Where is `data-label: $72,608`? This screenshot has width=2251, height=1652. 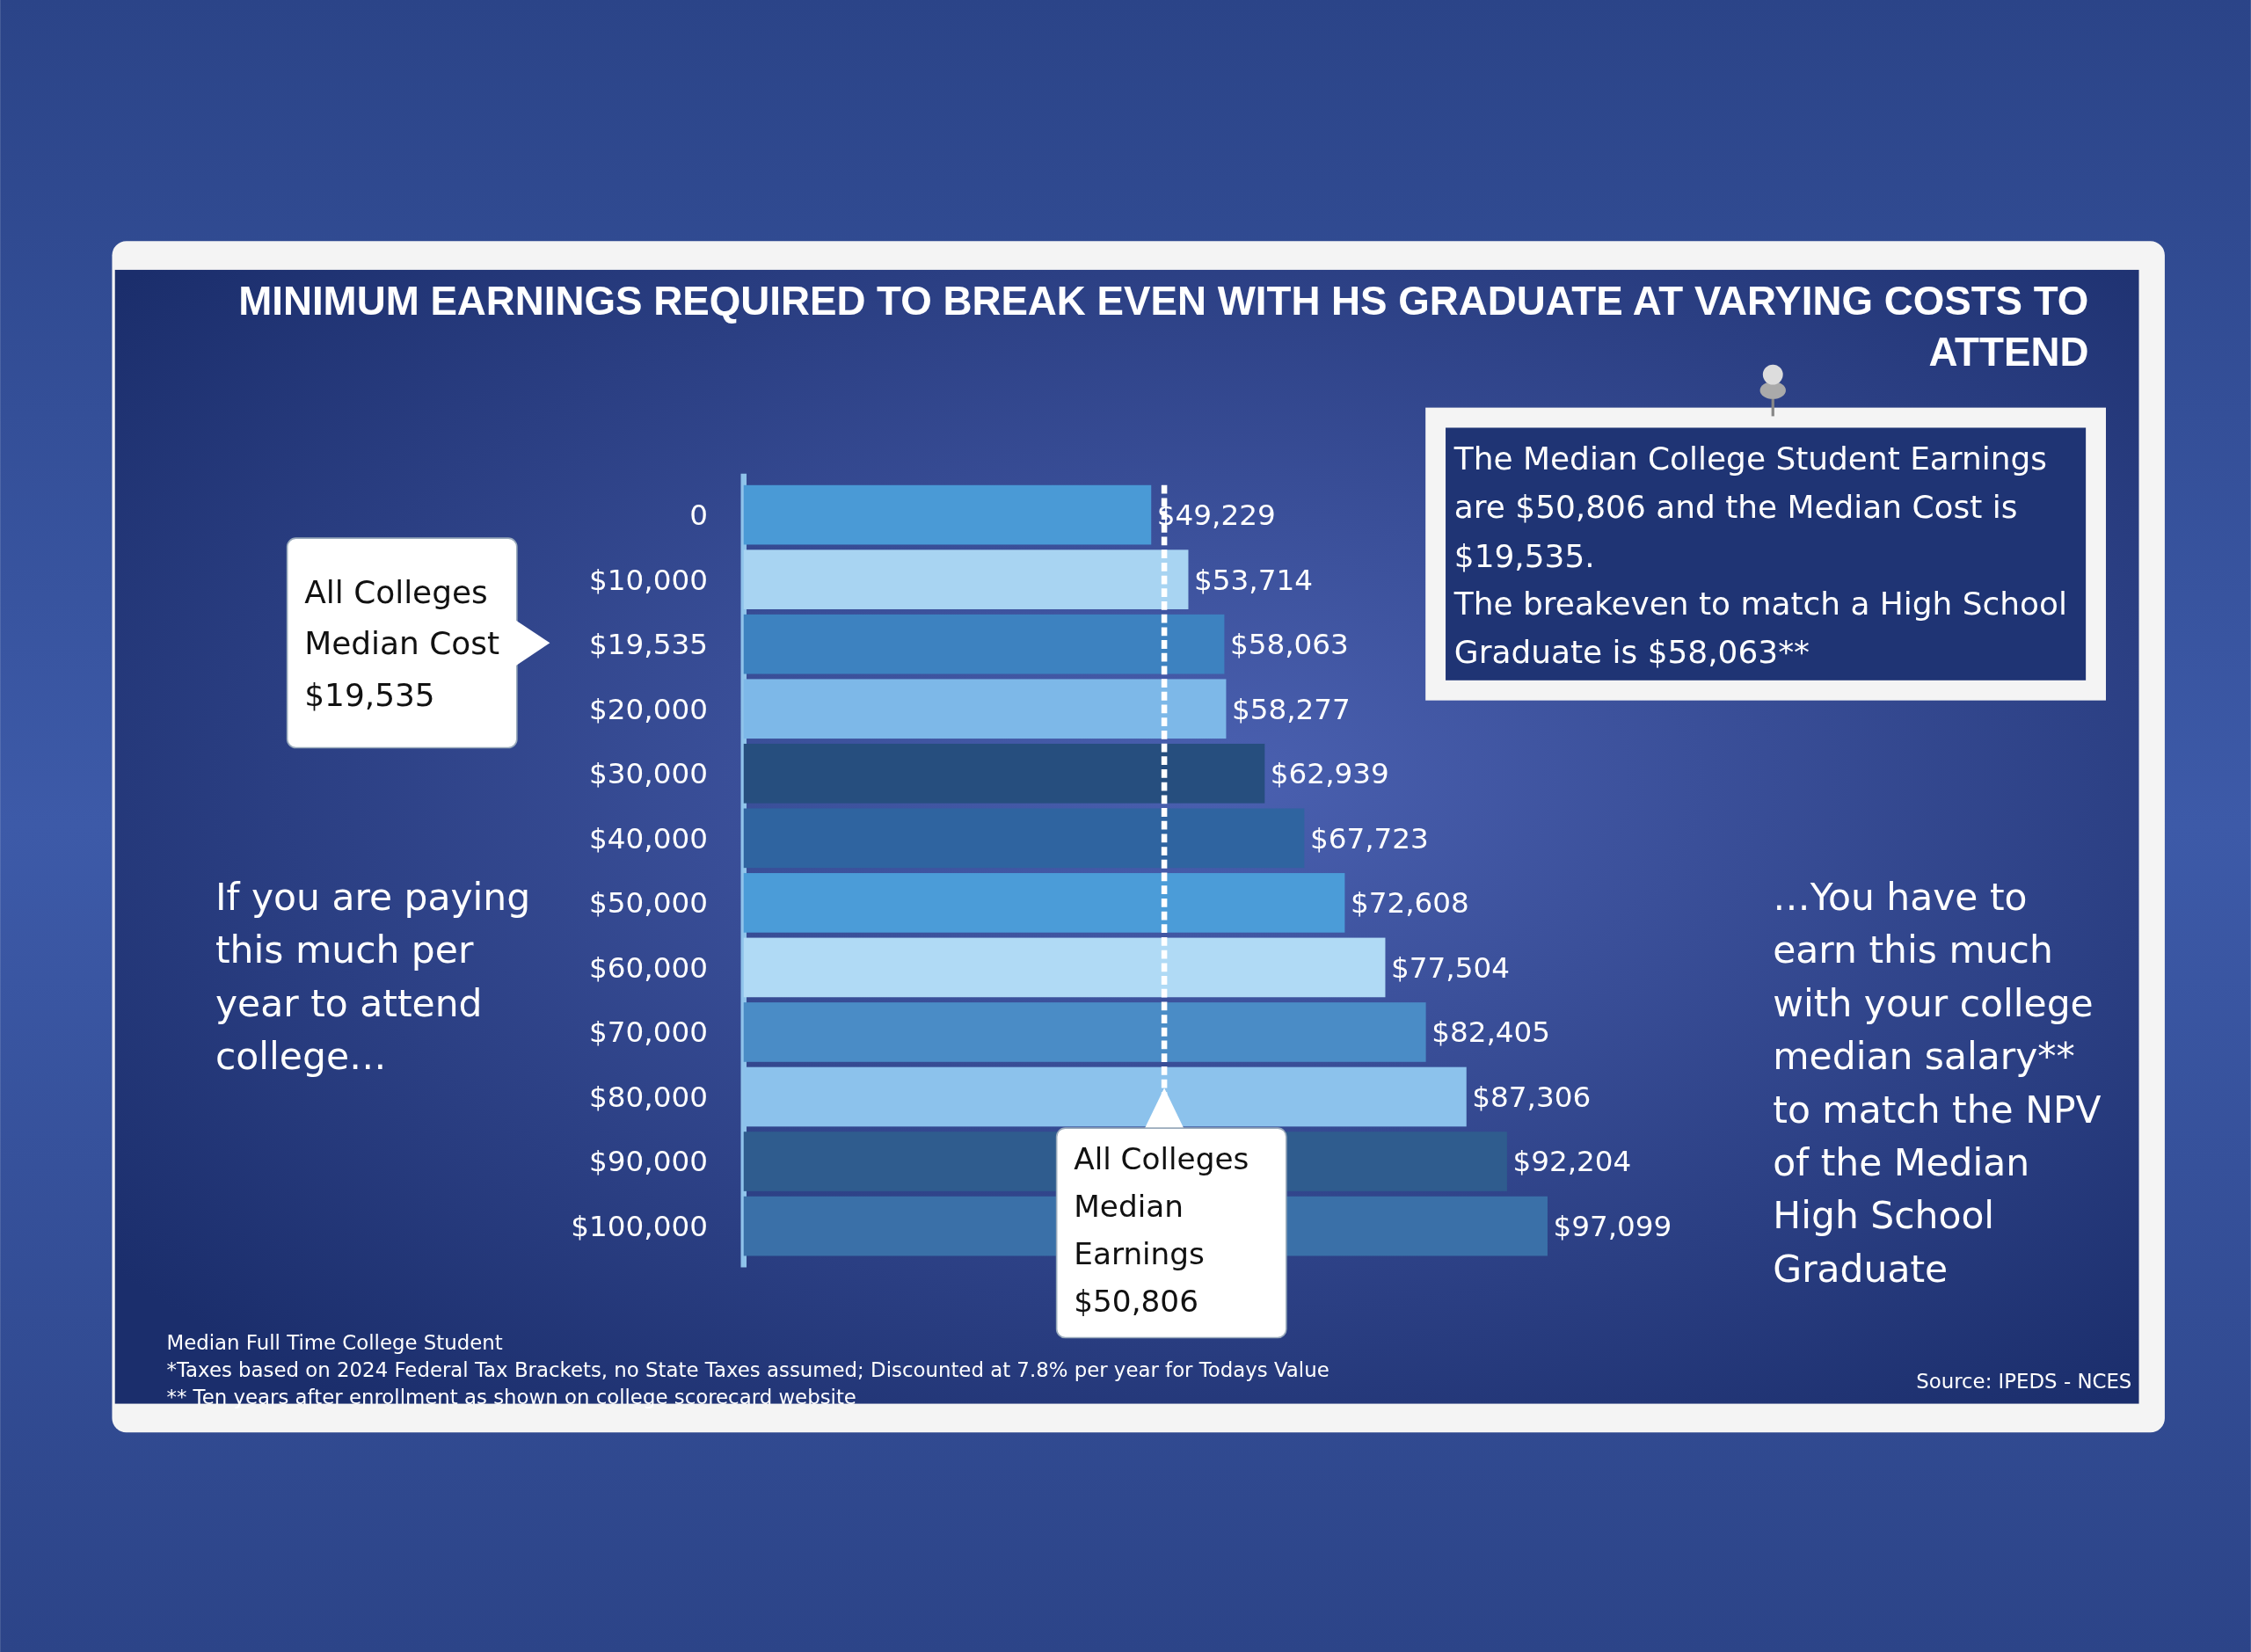 data-label: $72,608 is located at coordinates (1409, 903).